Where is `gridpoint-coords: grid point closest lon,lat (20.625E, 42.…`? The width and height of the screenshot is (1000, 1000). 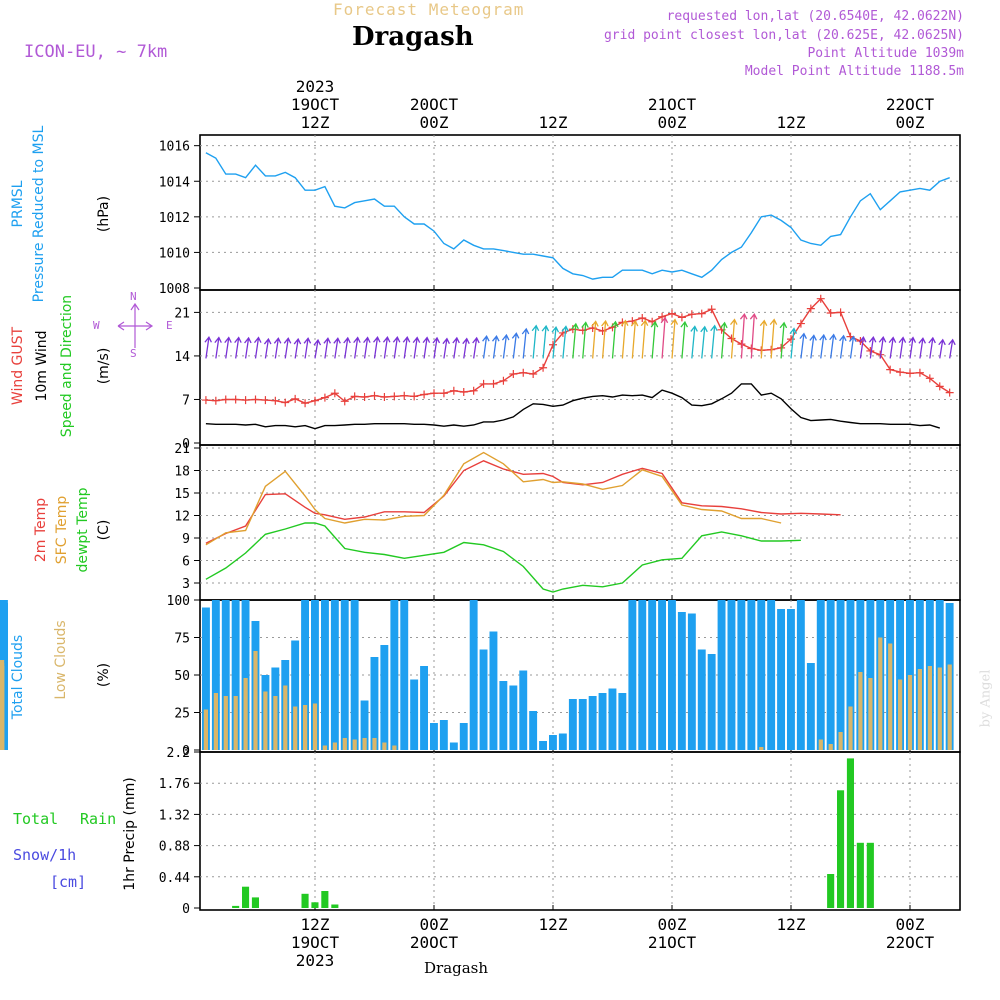
gridpoint-coords: grid point closest lon,lat (20.625E, 42.… is located at coordinates (783, 35).